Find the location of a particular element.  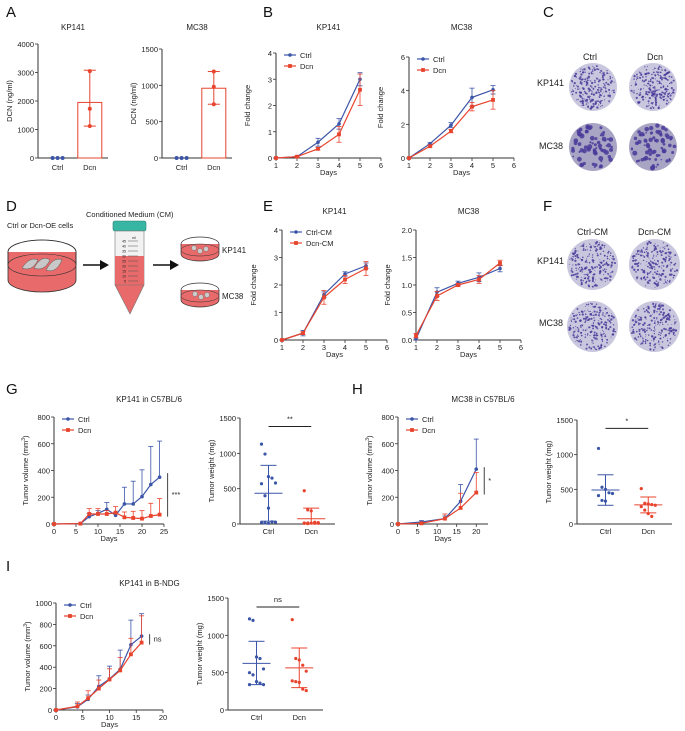

y-axis-label: Tumor weight (mg) is located at coordinates (211, 470).